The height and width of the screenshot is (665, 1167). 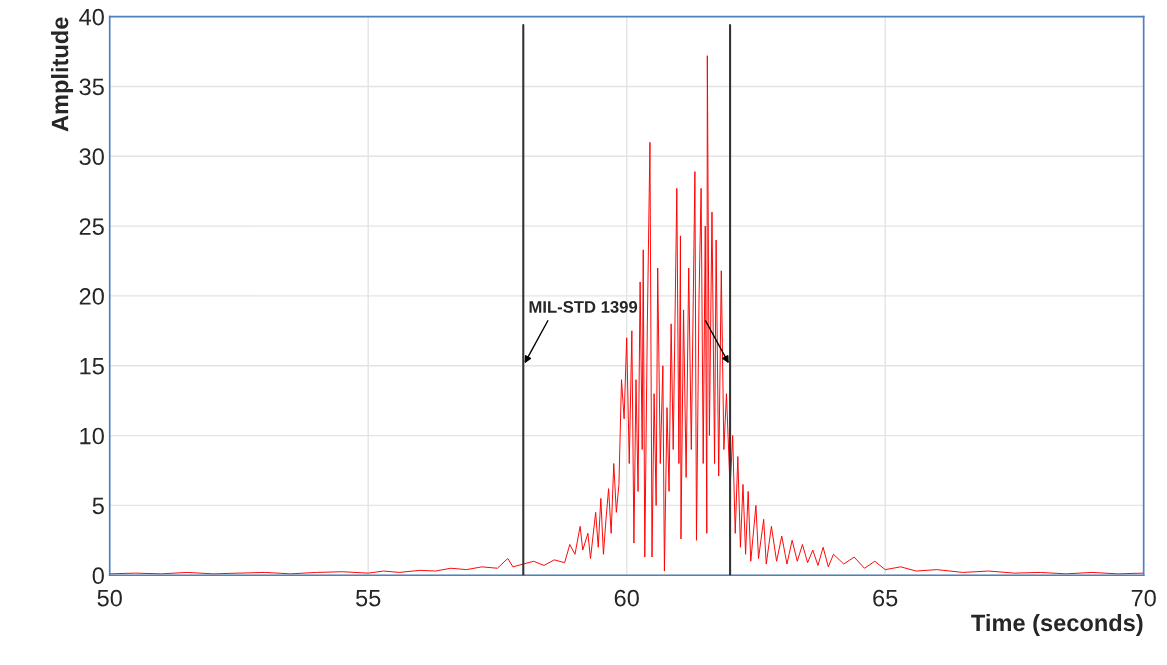 I want to click on x-tick-label: 55, so click(x=368, y=598).